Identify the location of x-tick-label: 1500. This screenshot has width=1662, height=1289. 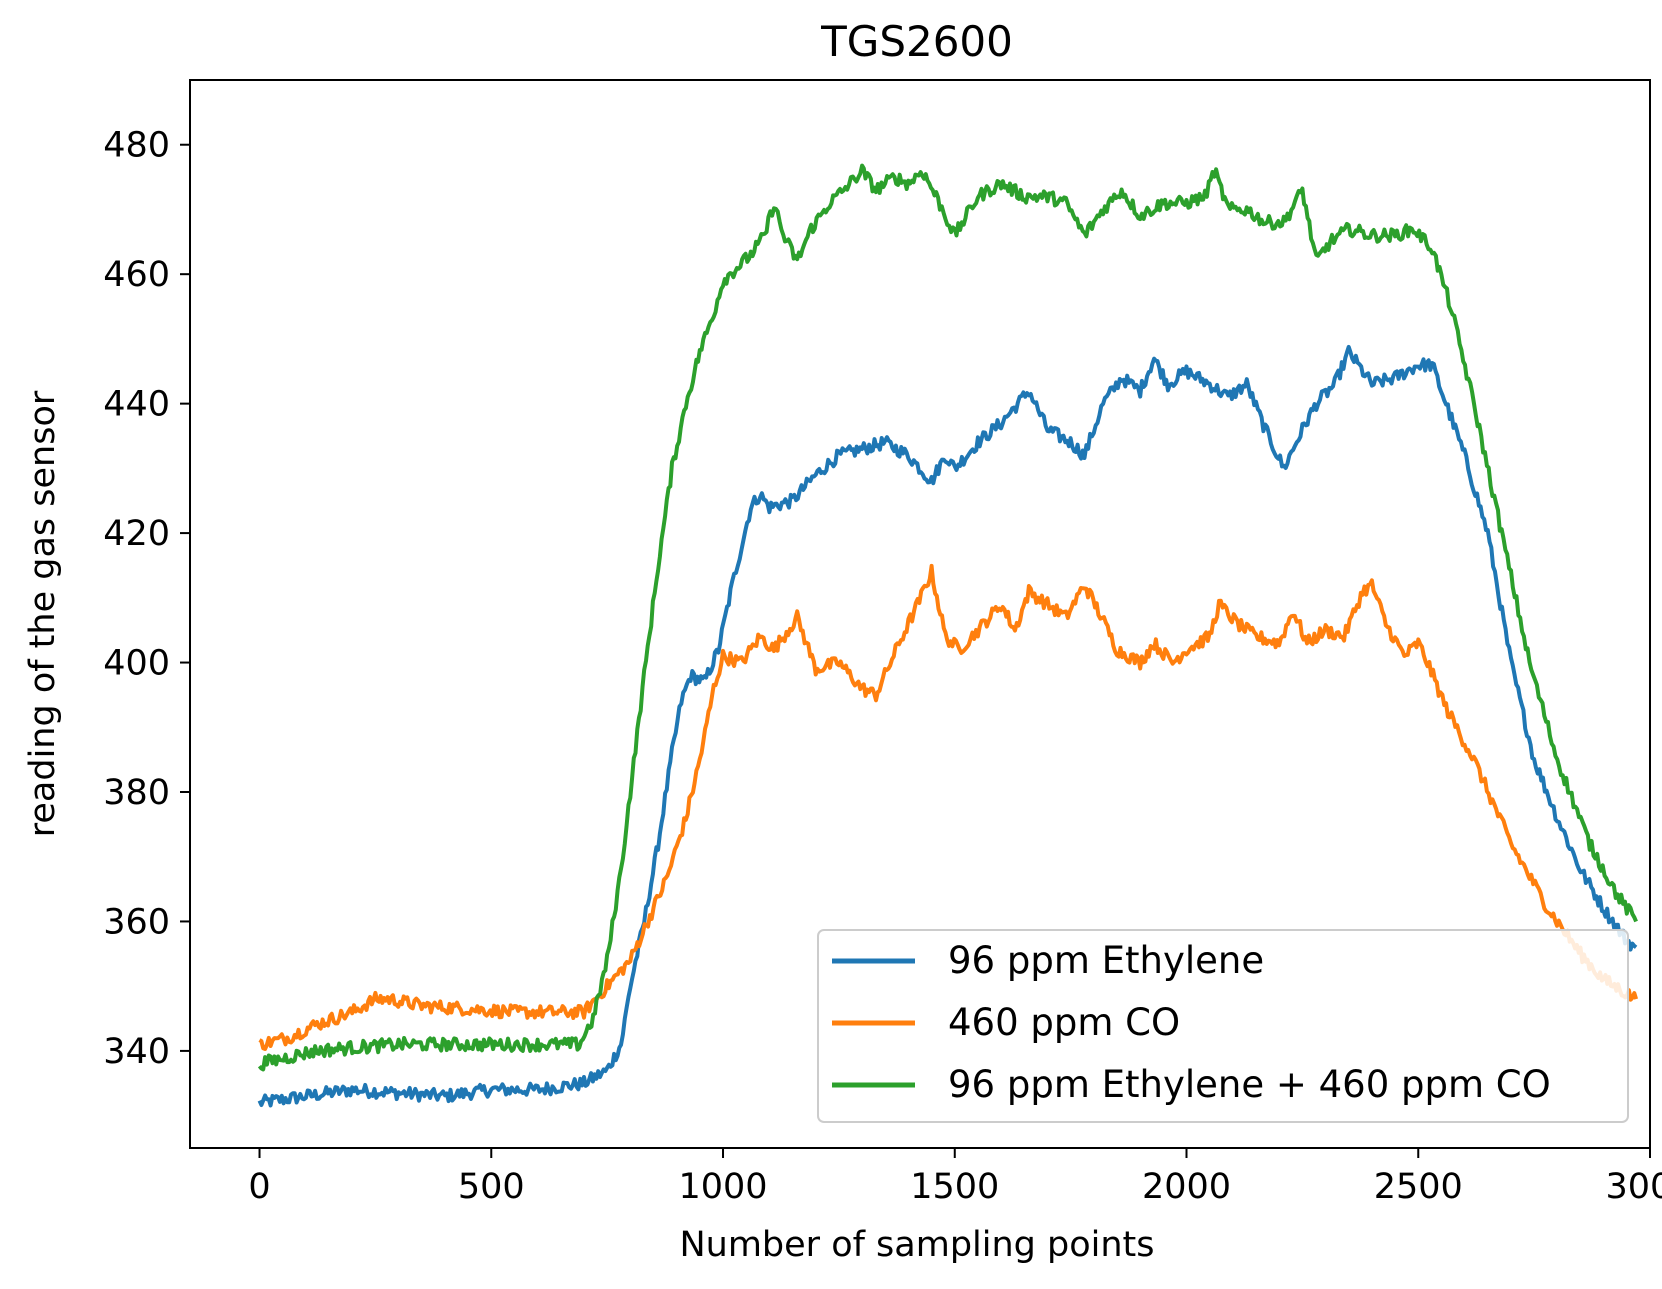
(954, 1187).